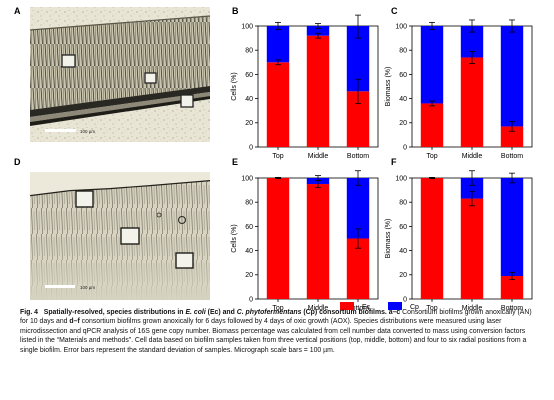  Describe the element at coordinates (403, 123) in the screenshot. I see `y-tick-label-c: 20` at that location.